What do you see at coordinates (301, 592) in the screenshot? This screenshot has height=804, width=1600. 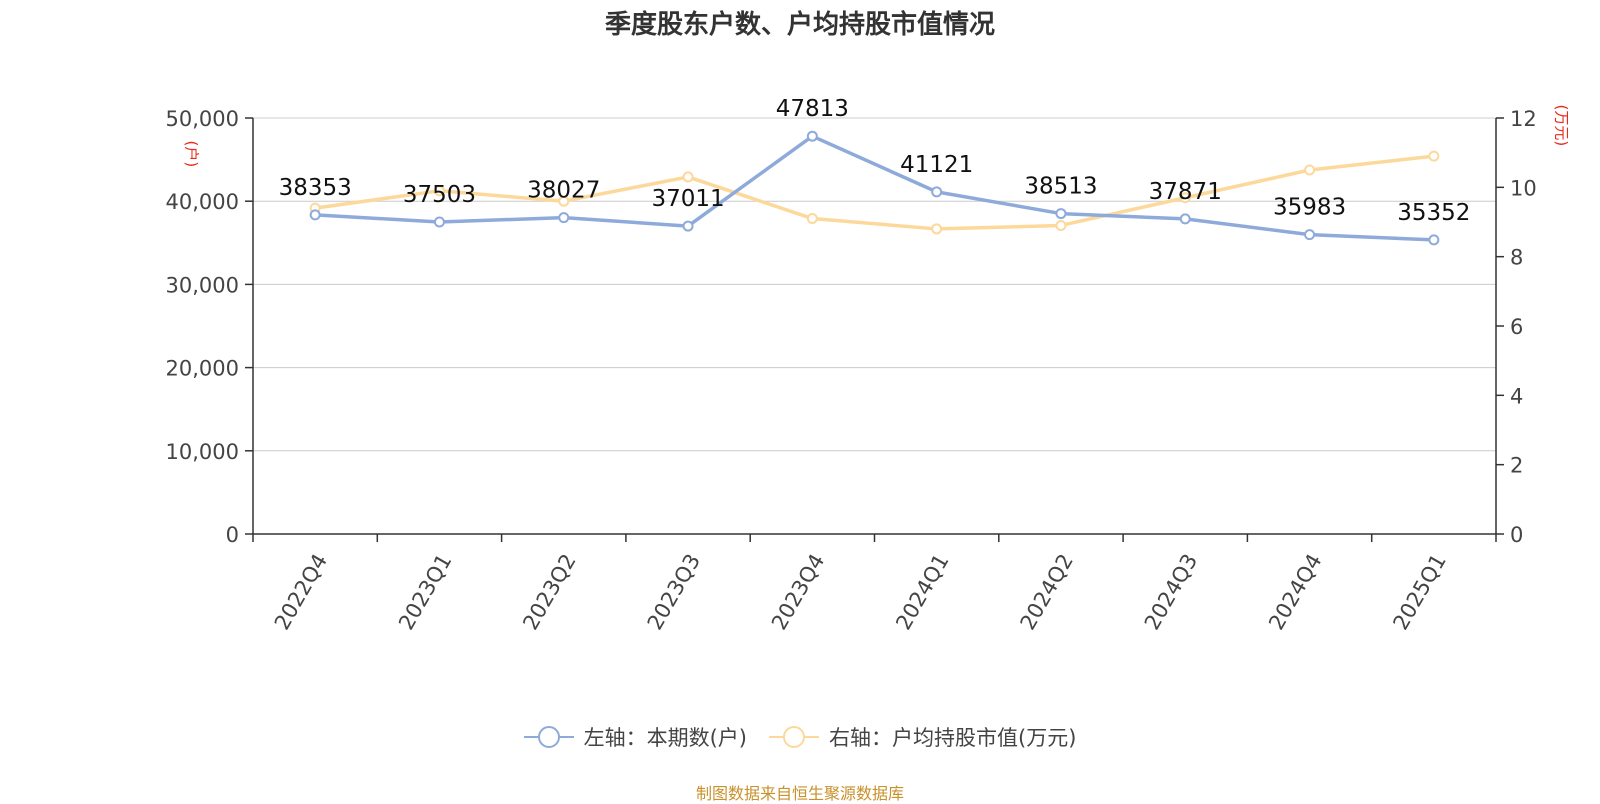 I see `x-axis-tick-label: 2022Q4` at bounding box center [301, 592].